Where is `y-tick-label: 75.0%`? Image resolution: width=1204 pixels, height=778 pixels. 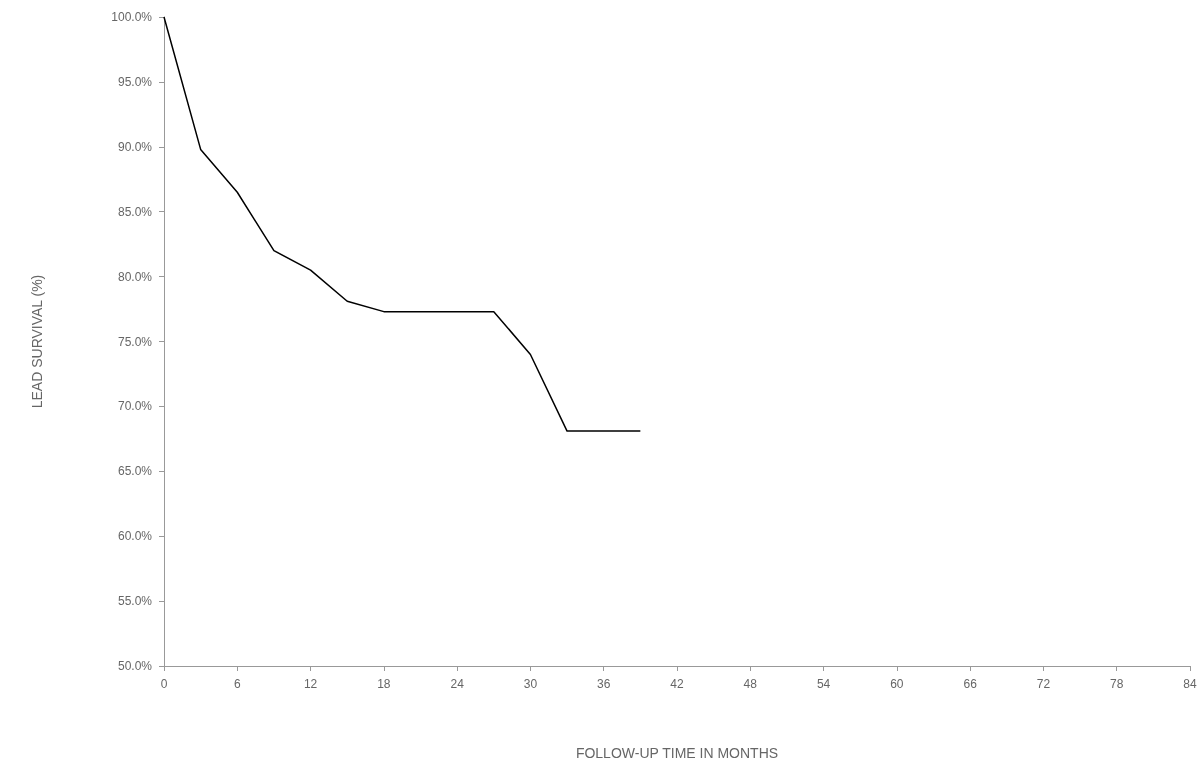 y-tick-label: 75.0% is located at coordinates (135, 341).